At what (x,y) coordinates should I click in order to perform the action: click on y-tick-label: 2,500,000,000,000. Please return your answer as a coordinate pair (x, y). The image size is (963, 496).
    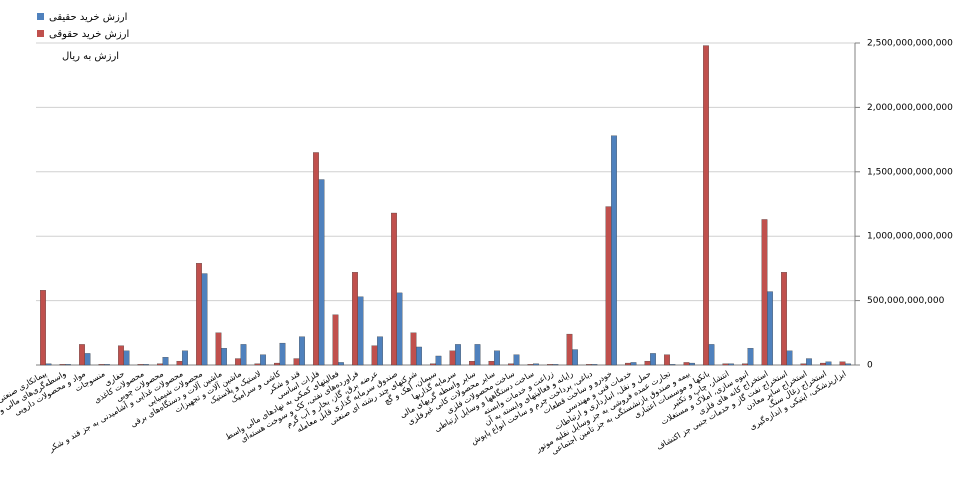
    Looking at the image, I should click on (910, 44).